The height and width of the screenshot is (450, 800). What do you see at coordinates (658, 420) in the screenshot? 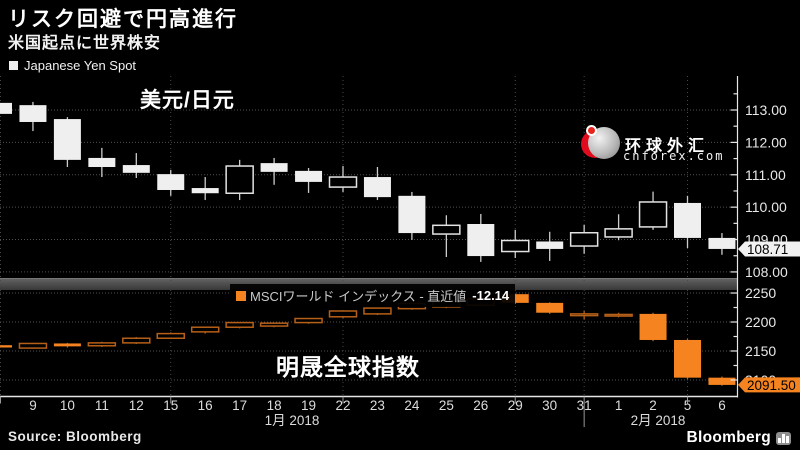
I see `svg-text: 2月 2018` at bounding box center [658, 420].